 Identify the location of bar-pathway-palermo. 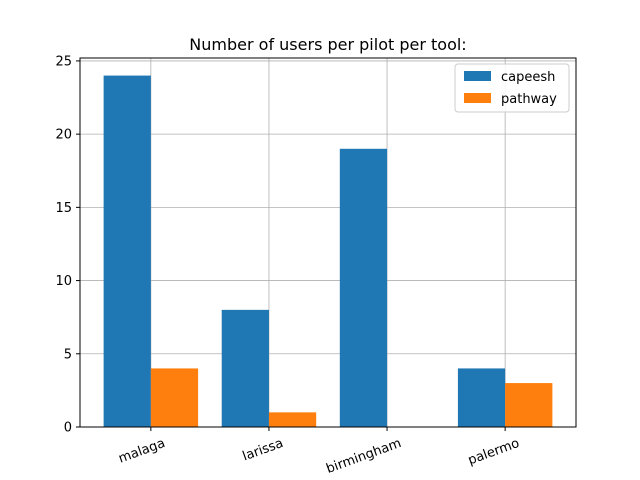
(529, 405).